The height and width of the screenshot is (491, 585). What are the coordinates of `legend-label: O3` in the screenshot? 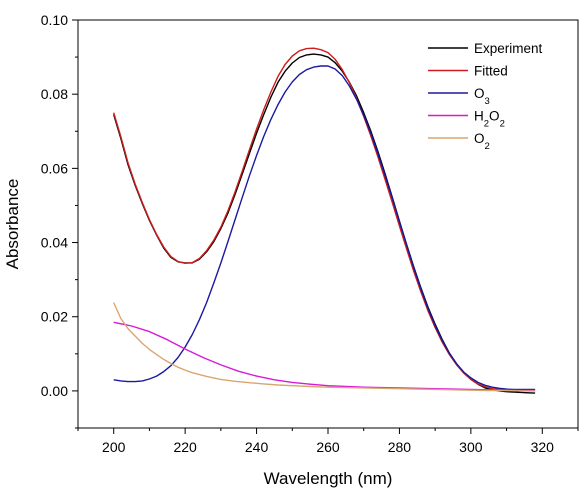 It's located at (482, 96).